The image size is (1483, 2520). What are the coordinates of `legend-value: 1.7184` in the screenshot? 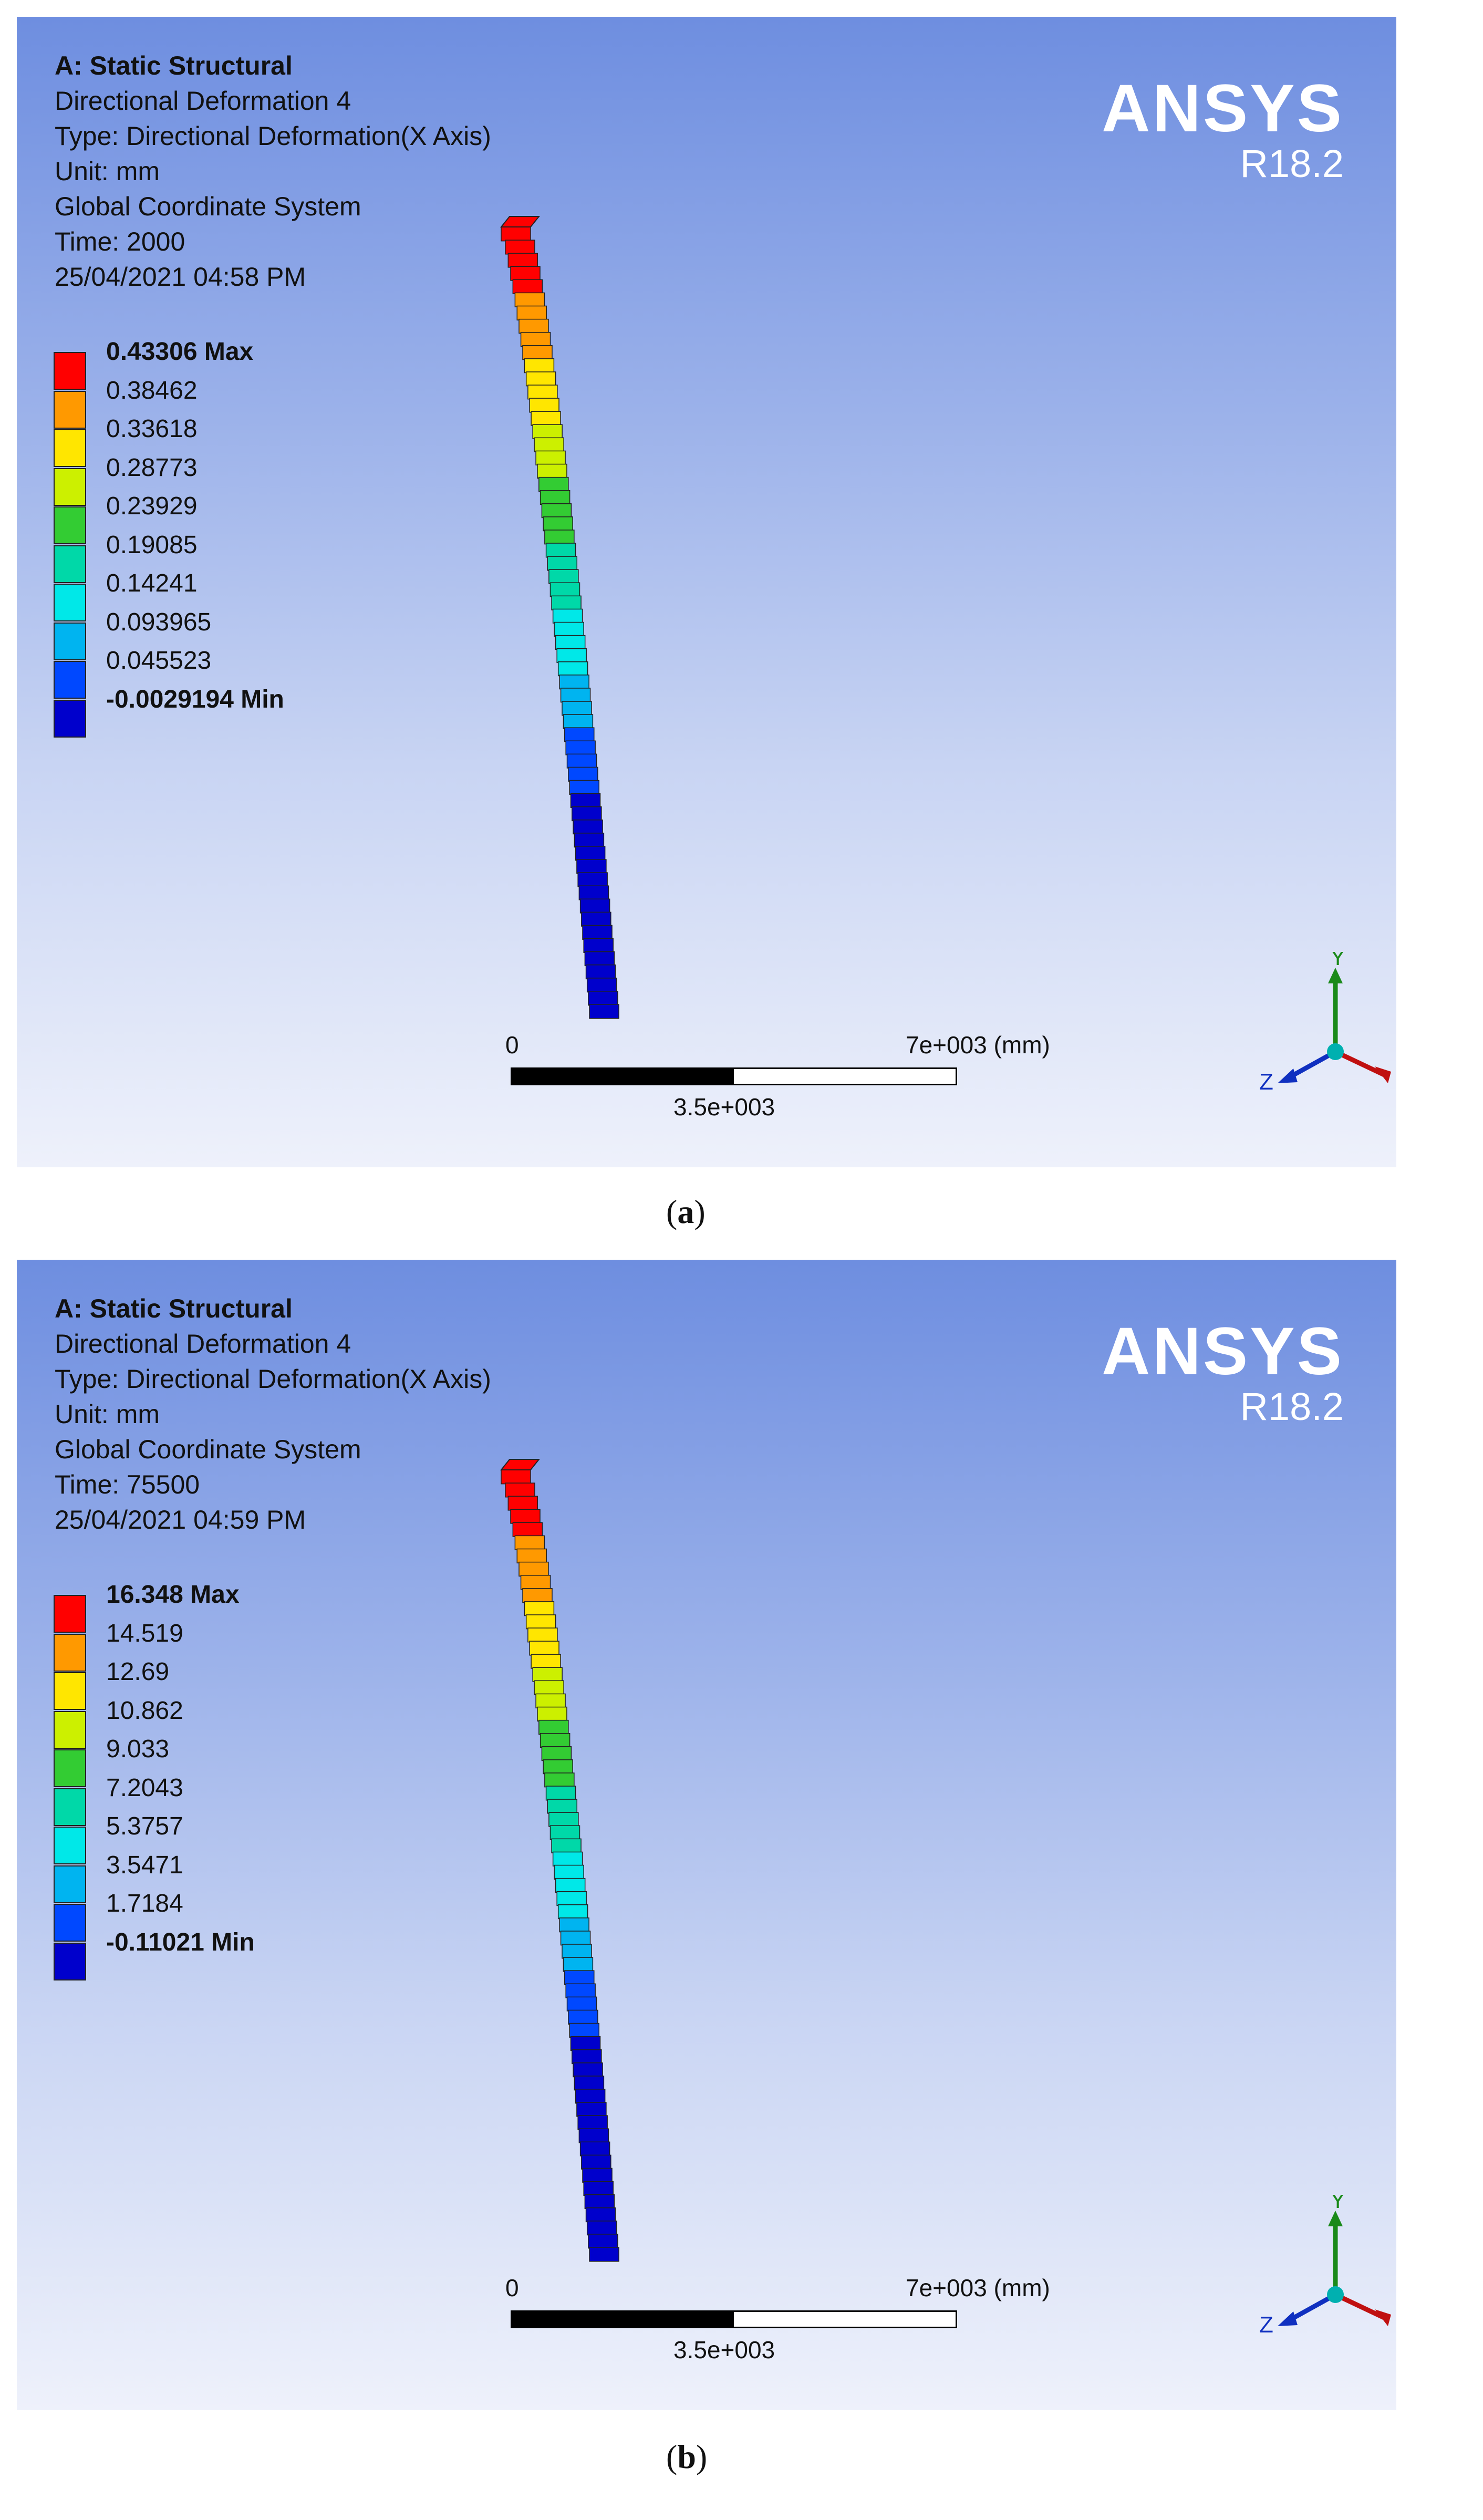 It's located at (144, 1903).